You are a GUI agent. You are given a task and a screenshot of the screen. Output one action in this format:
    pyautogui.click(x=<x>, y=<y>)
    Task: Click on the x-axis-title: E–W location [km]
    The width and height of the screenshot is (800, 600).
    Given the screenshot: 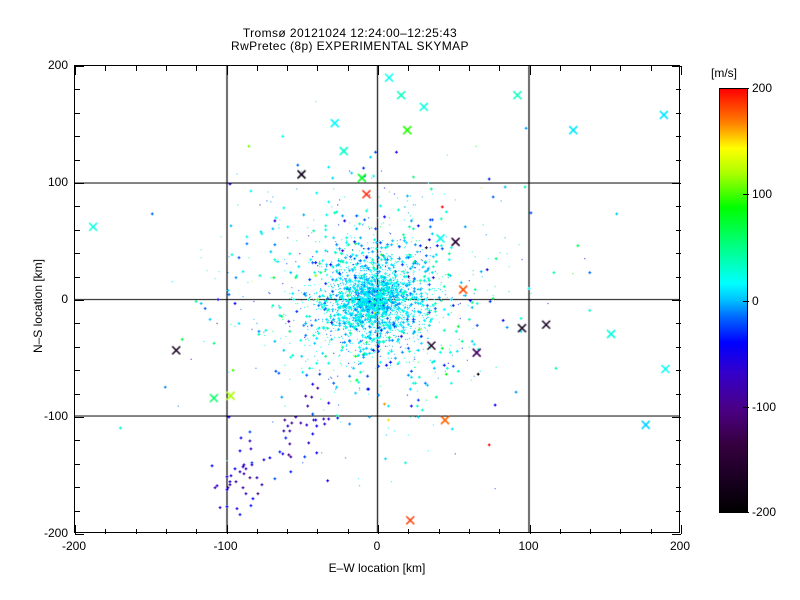 What is the action you would take?
    pyautogui.click(x=377, y=568)
    